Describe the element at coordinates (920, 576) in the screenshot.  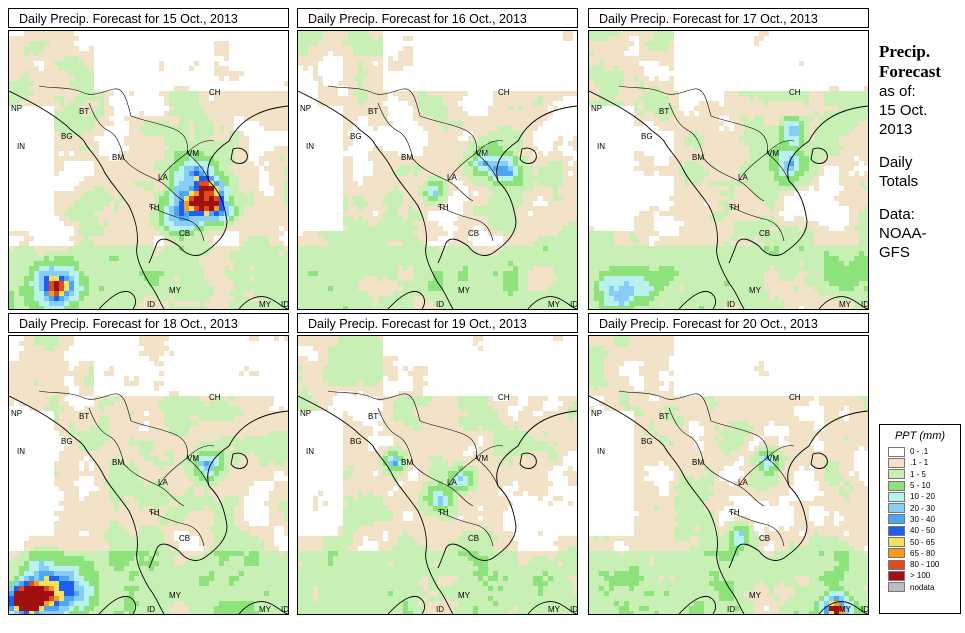
I see `legend-label: > 100` at that location.